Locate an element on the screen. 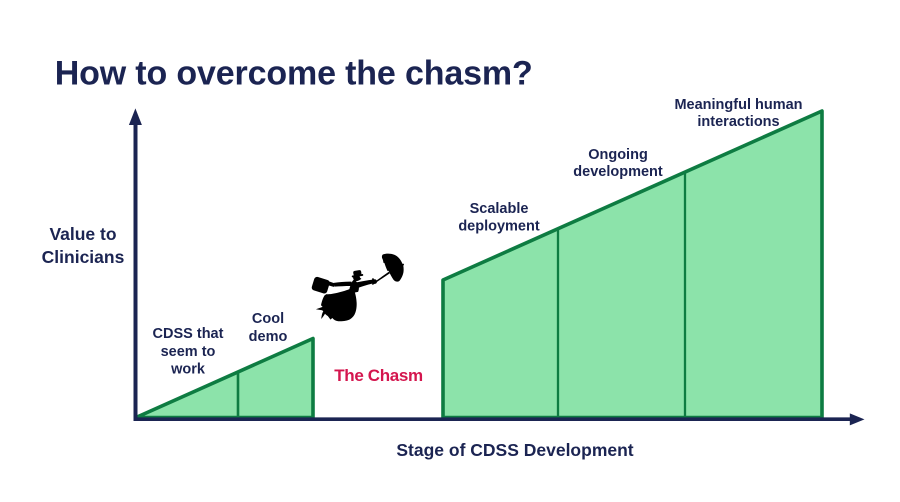 The image size is (900, 502). svg-text: Scalable is located at coordinates (499, 209).